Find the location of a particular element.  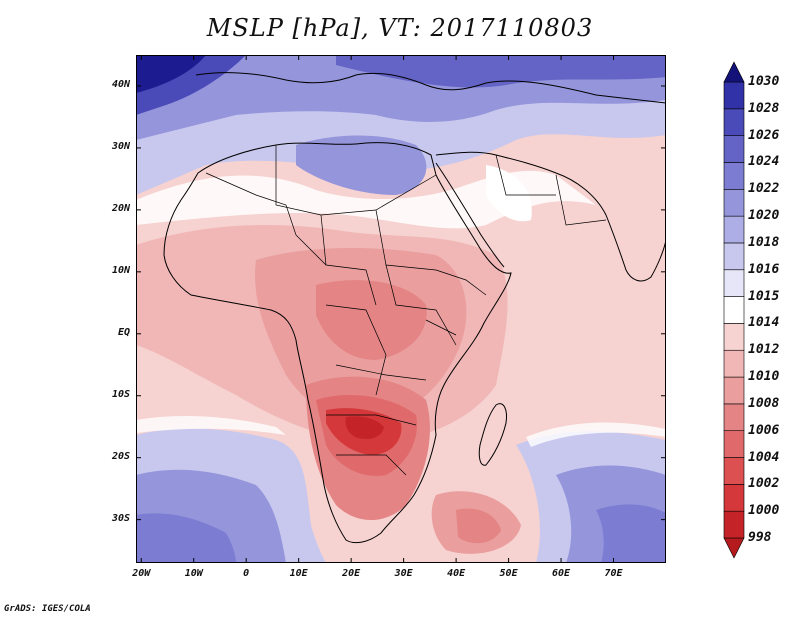

lat-label-20s: 20S is located at coordinates (120, 456).